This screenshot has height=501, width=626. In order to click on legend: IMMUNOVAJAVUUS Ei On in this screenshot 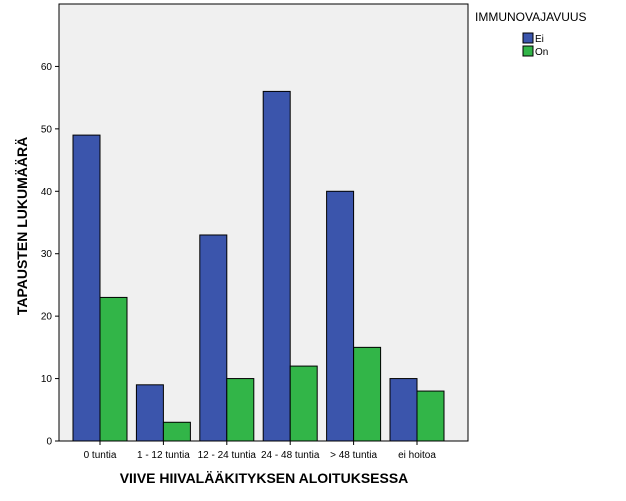, I will do `click(531, 34)`.